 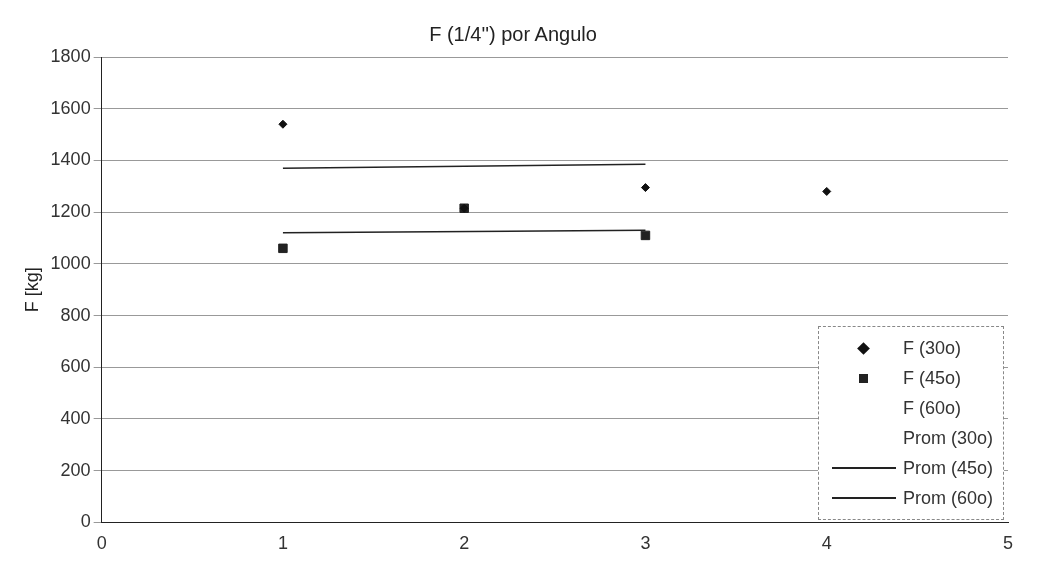 What do you see at coordinates (464, 543) in the screenshot?
I see `x-tick-label: 2` at bounding box center [464, 543].